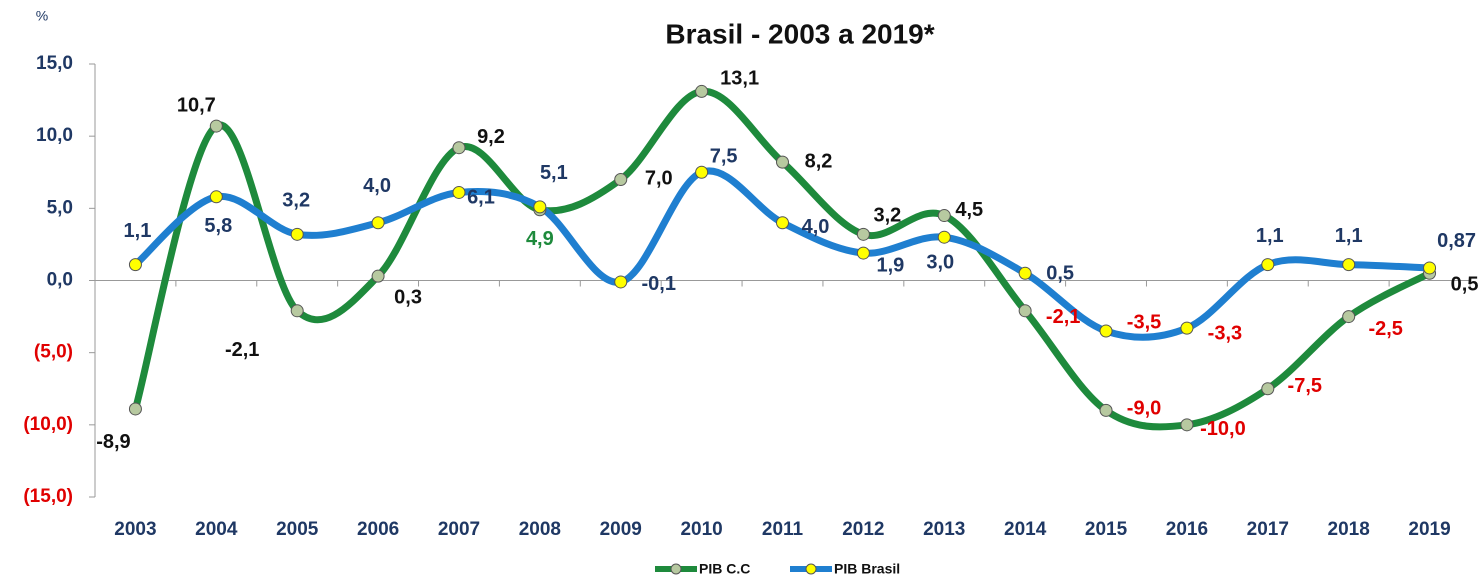 This screenshot has width=1482, height=579. What do you see at coordinates (554, 173) in the screenshot?
I see `data-label: 5,1` at bounding box center [554, 173].